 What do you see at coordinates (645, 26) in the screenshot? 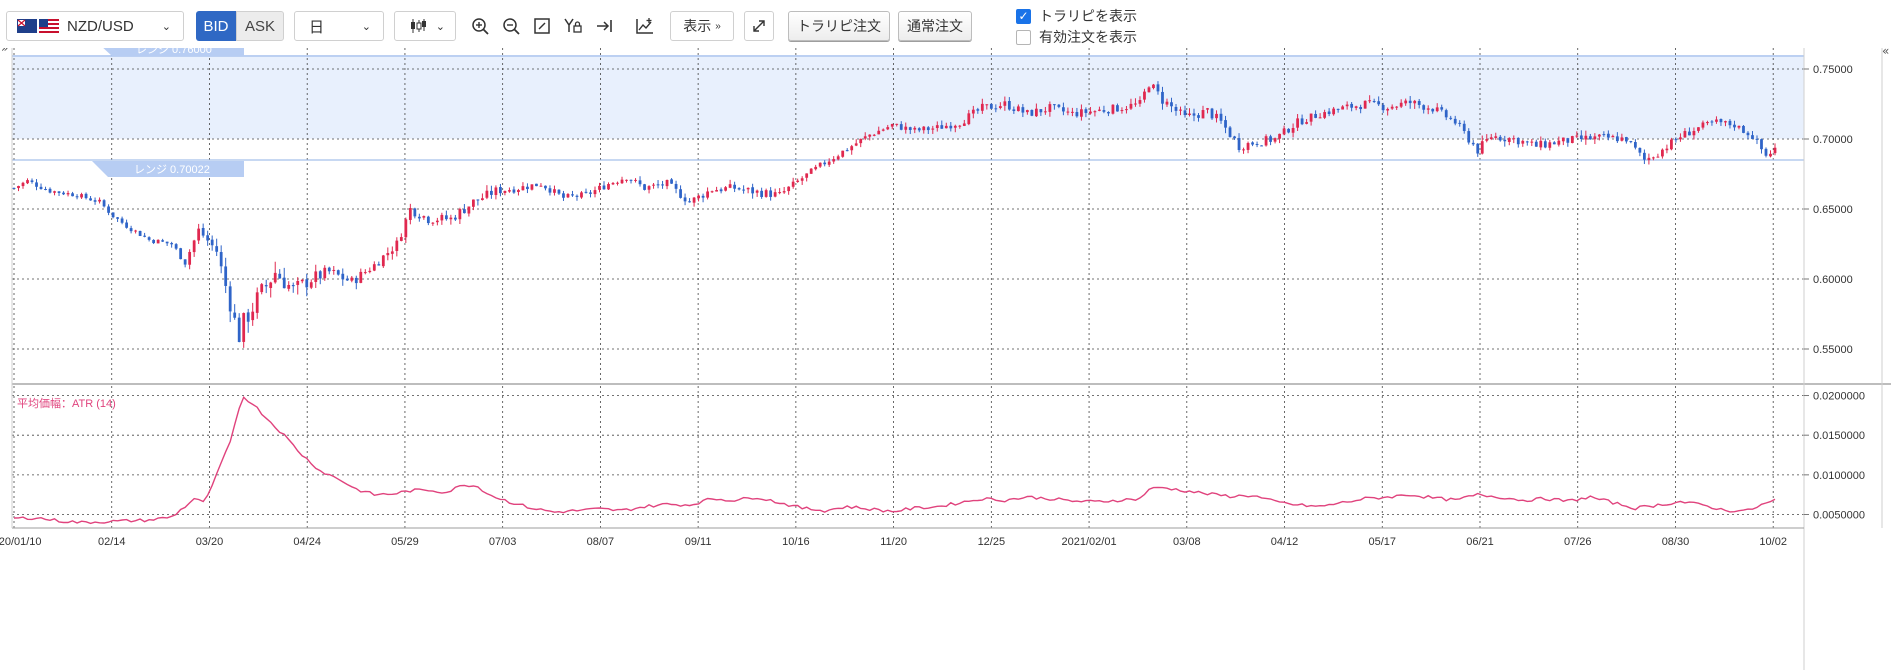
I see `indicator-button` at bounding box center [645, 26].